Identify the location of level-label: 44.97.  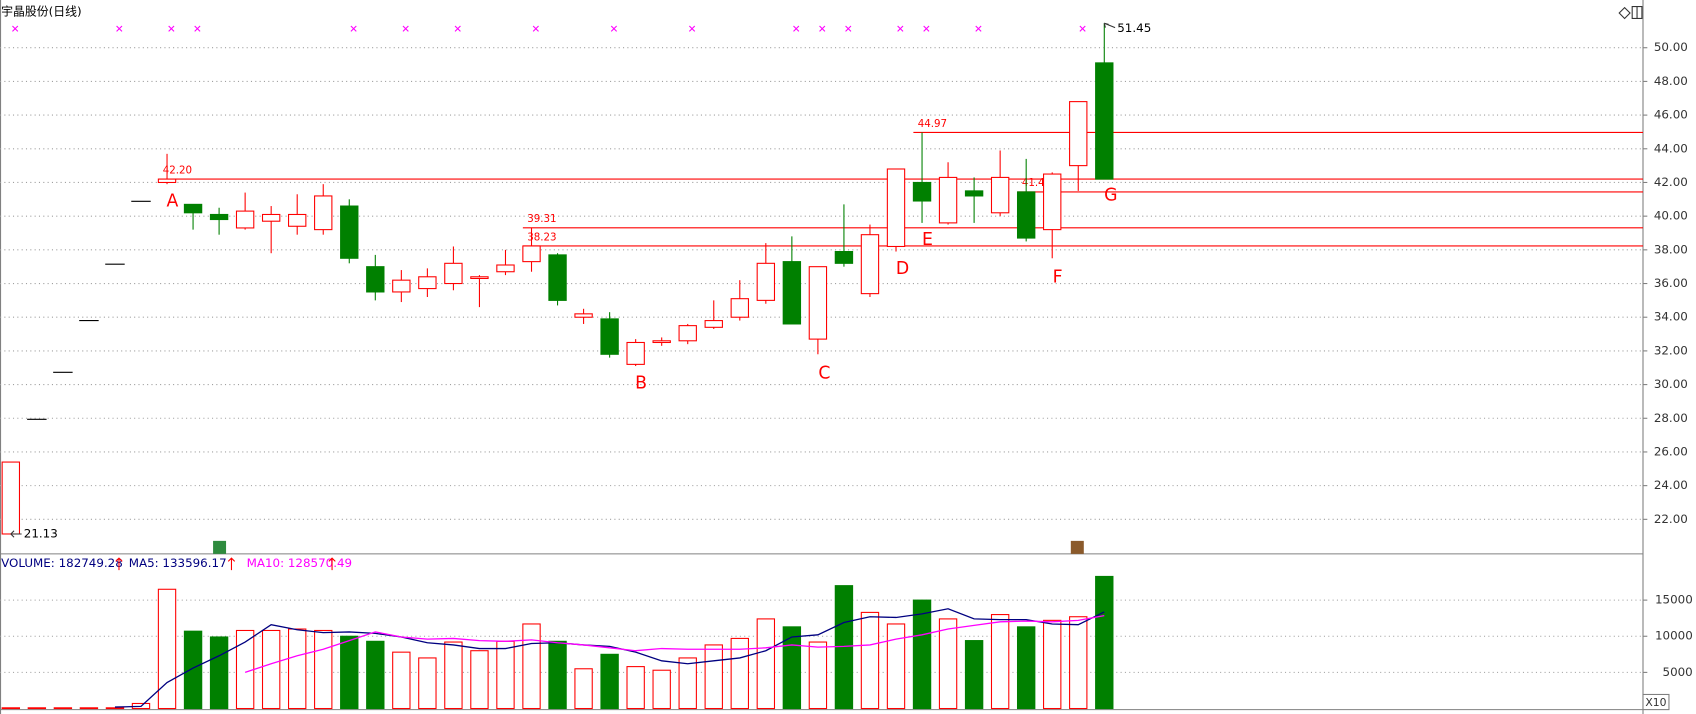
(932, 124).